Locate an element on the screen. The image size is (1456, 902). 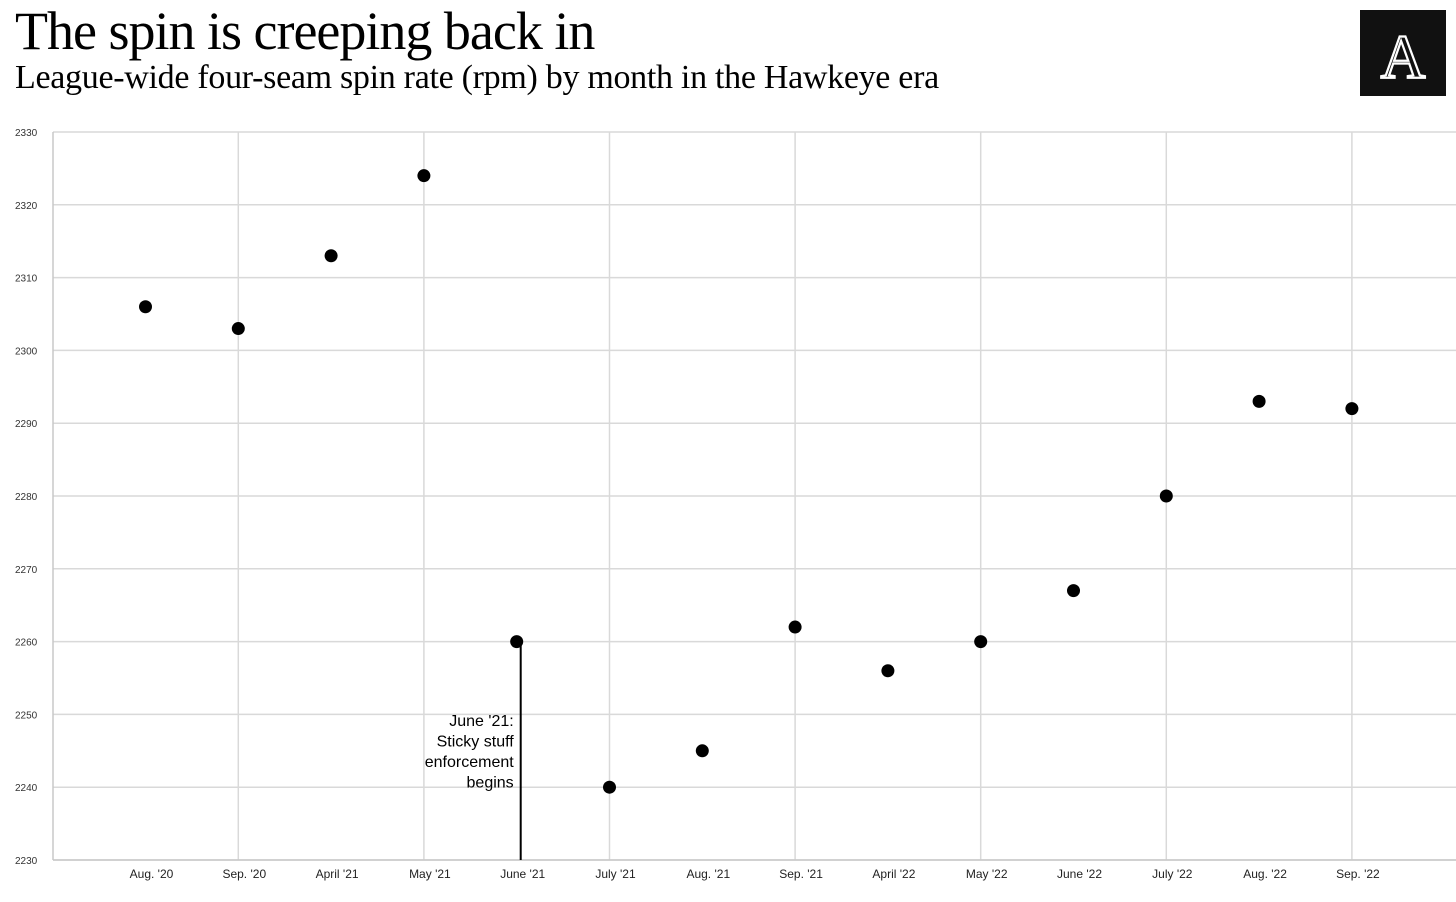
annotation-text: June '21: Sticky stuff enforcement begins is located at coordinates (469, 752).